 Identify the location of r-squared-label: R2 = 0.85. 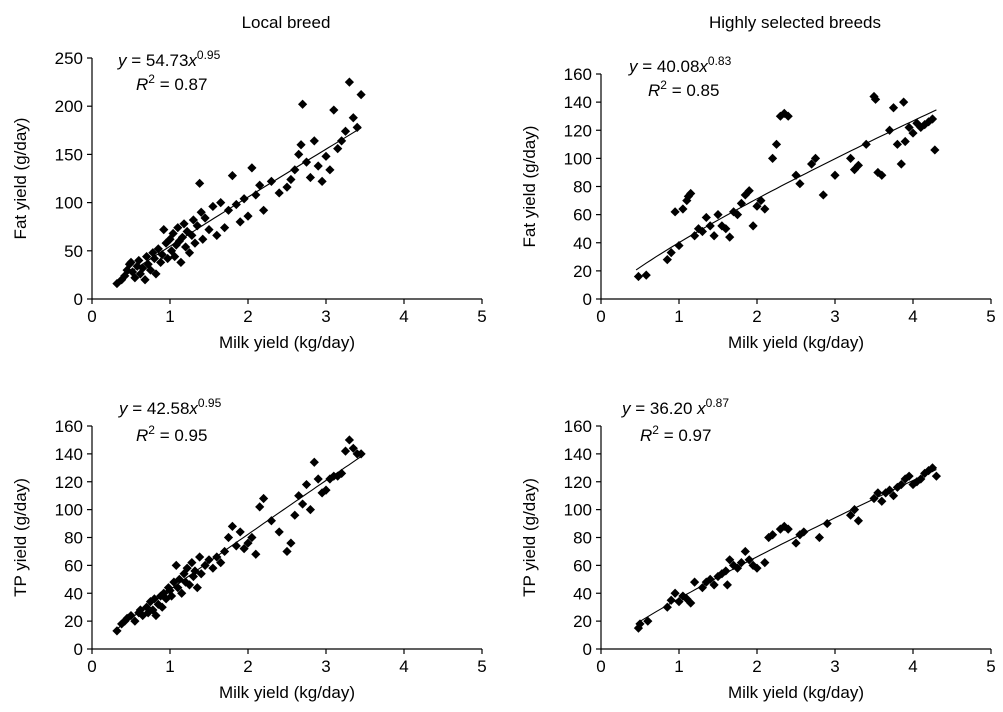
(683, 89).